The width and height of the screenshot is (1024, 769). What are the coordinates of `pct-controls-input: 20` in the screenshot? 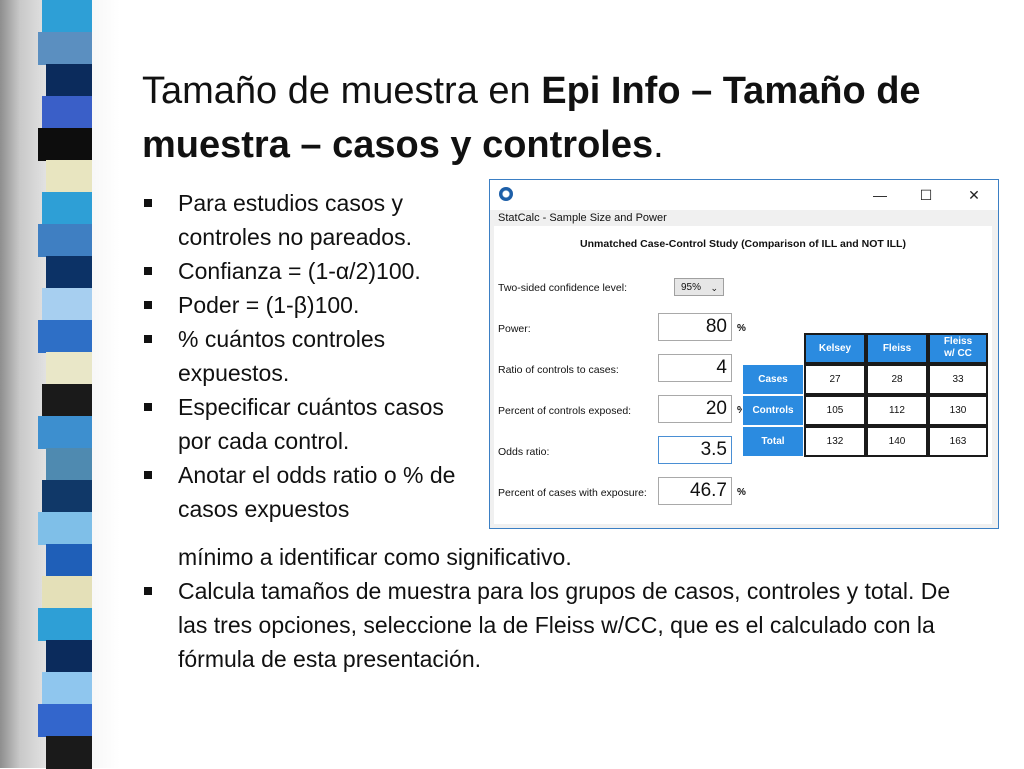 It's located at (695, 409).